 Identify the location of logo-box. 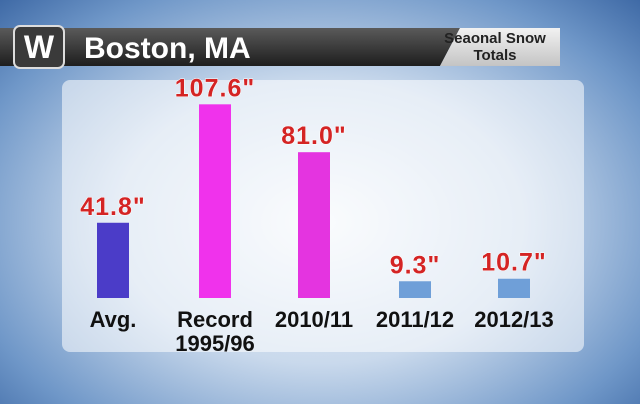
(39, 47).